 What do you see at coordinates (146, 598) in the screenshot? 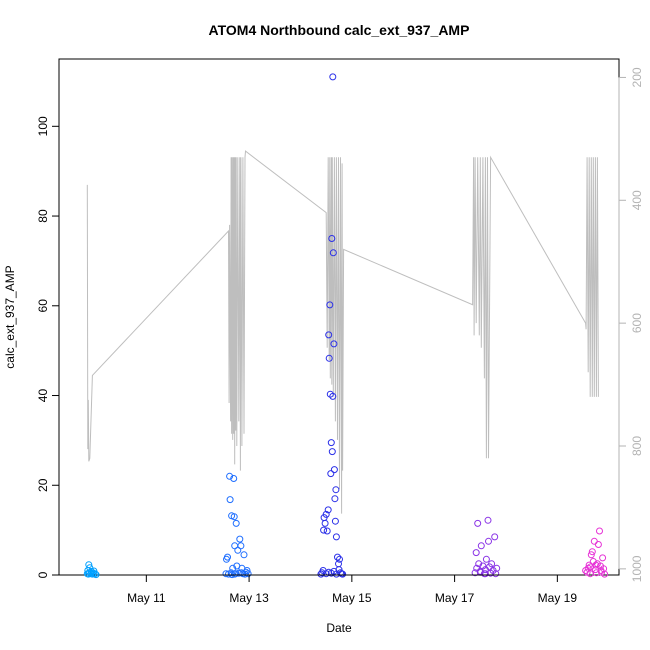
I see `x-tick-label: May 11` at bounding box center [146, 598].